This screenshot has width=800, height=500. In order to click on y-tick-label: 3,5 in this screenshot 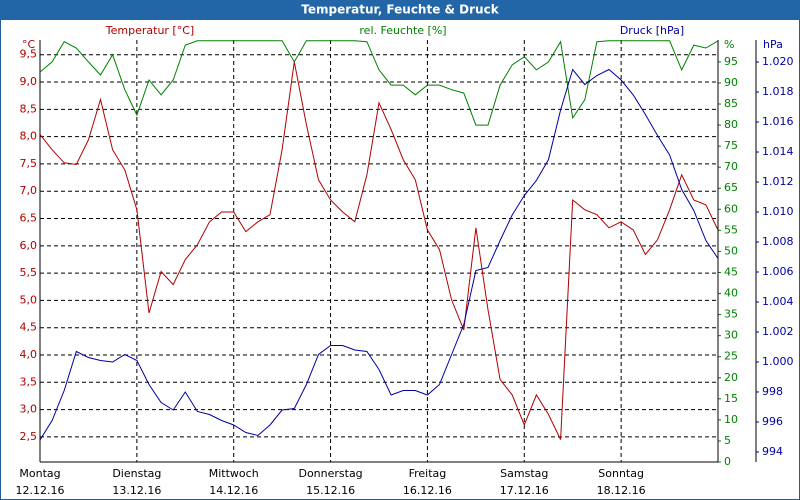, I will do `click(29, 381)`.